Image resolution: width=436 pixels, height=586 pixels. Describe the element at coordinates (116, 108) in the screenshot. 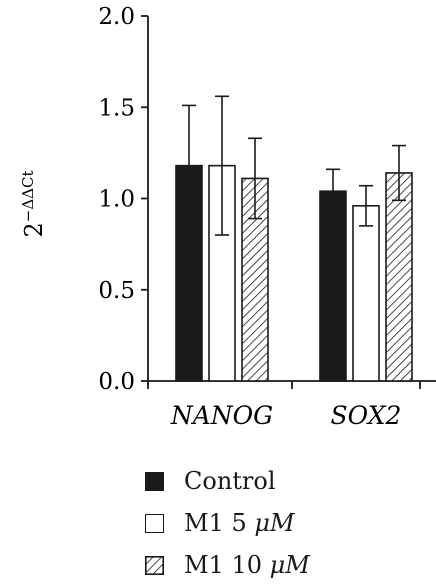

I see `y-tick-label: 1.5` at that location.